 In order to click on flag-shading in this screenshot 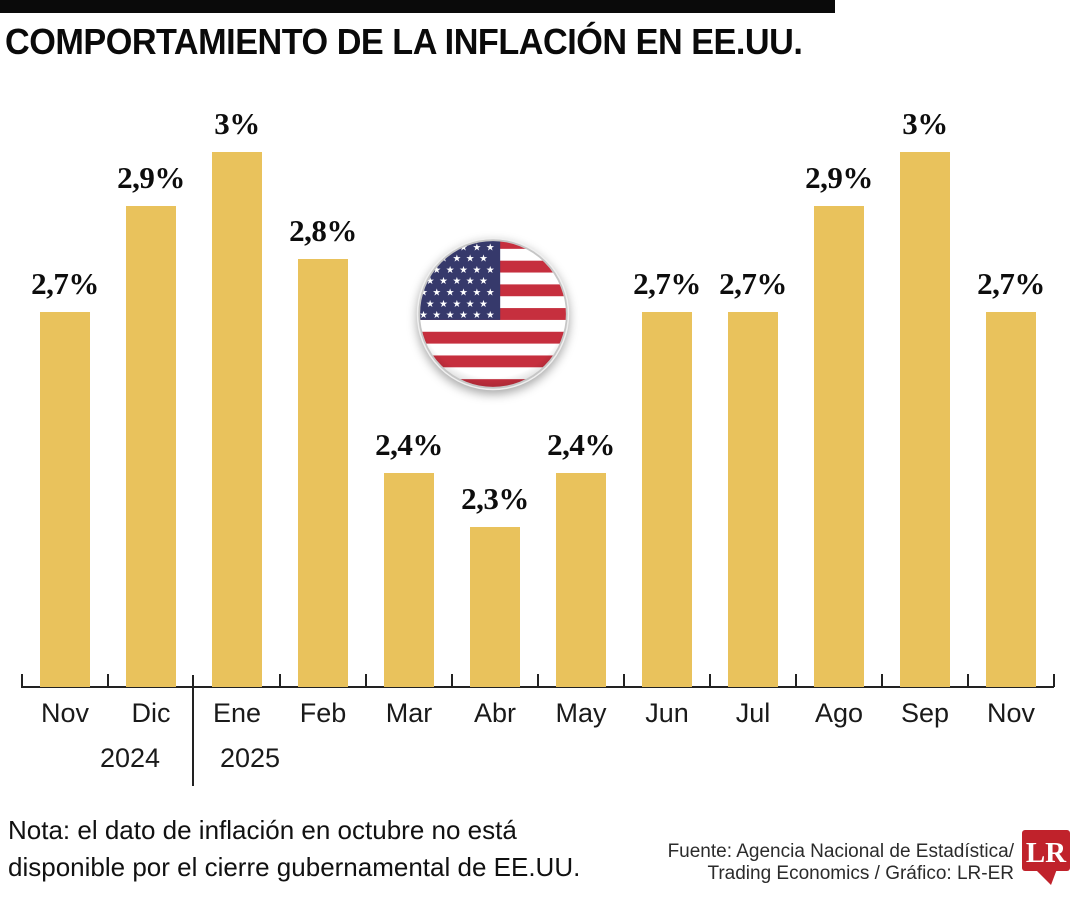, I will do `click(493, 314)`.